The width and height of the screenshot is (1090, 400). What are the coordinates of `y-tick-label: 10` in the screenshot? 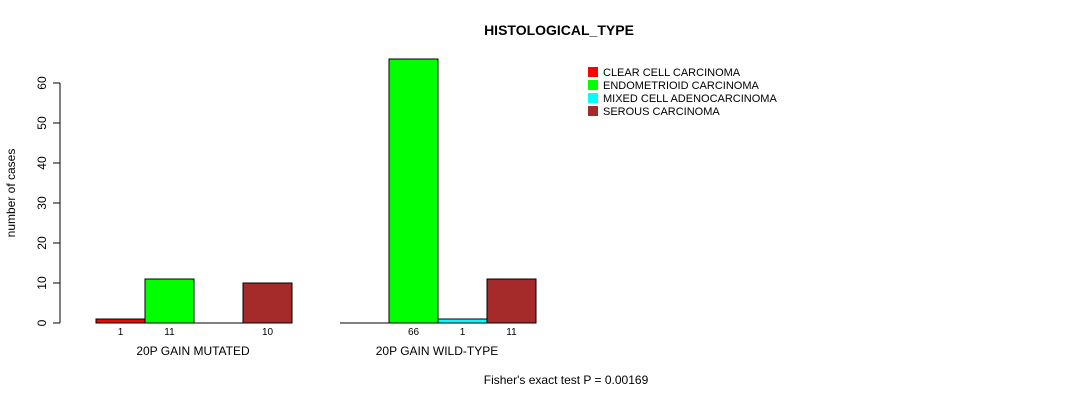 It's located at (42, 283).